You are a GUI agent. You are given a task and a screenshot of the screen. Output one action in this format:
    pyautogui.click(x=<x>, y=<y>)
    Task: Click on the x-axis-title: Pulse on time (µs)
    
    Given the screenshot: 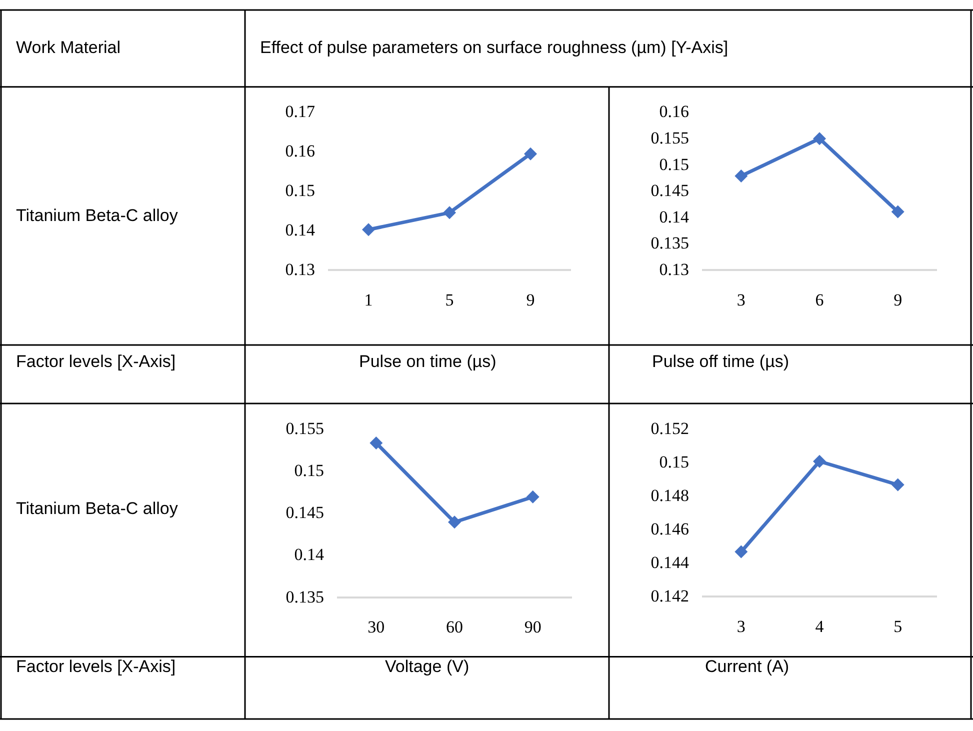 What is the action you would take?
    pyautogui.click(x=427, y=361)
    